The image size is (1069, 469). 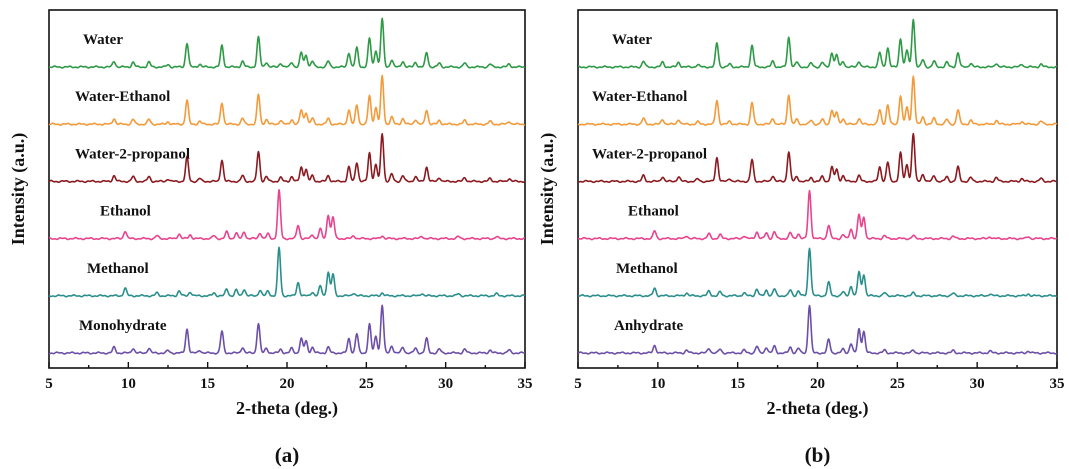 What do you see at coordinates (123, 326) in the screenshot?
I see `series-label: Monohydrate` at bounding box center [123, 326].